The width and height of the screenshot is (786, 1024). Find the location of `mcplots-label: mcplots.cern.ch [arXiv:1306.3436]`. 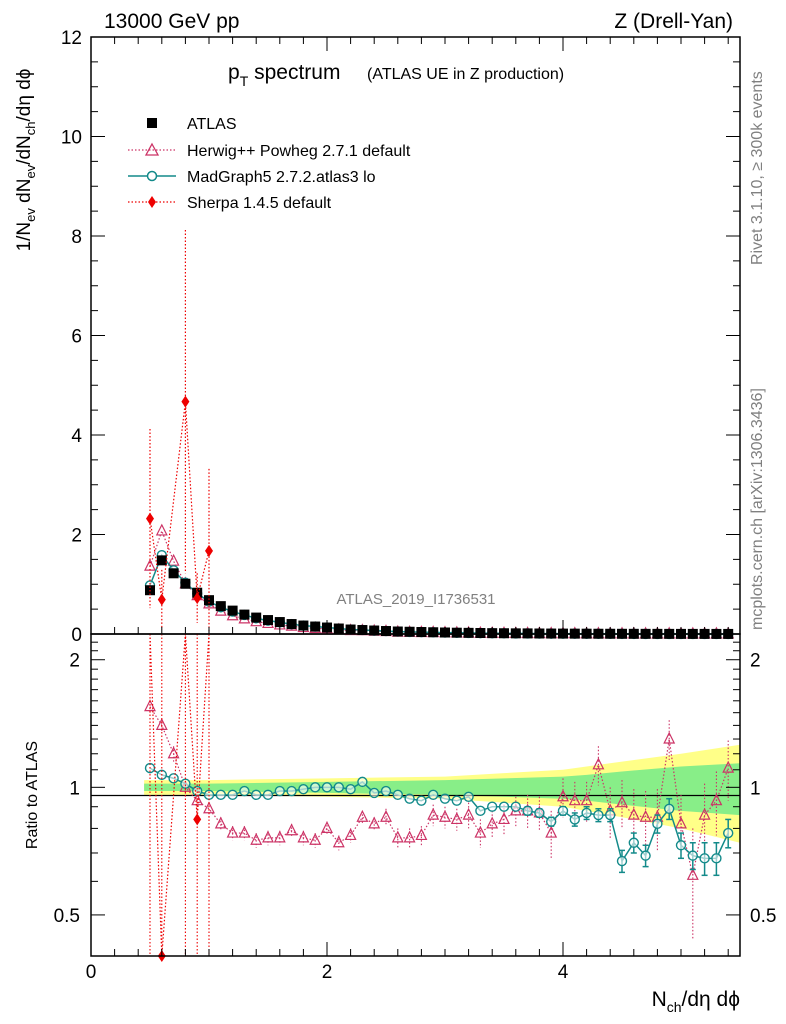

mcplots-label: mcplots.cern.ch [arXiv:1306.3436] is located at coordinates (757, 509).